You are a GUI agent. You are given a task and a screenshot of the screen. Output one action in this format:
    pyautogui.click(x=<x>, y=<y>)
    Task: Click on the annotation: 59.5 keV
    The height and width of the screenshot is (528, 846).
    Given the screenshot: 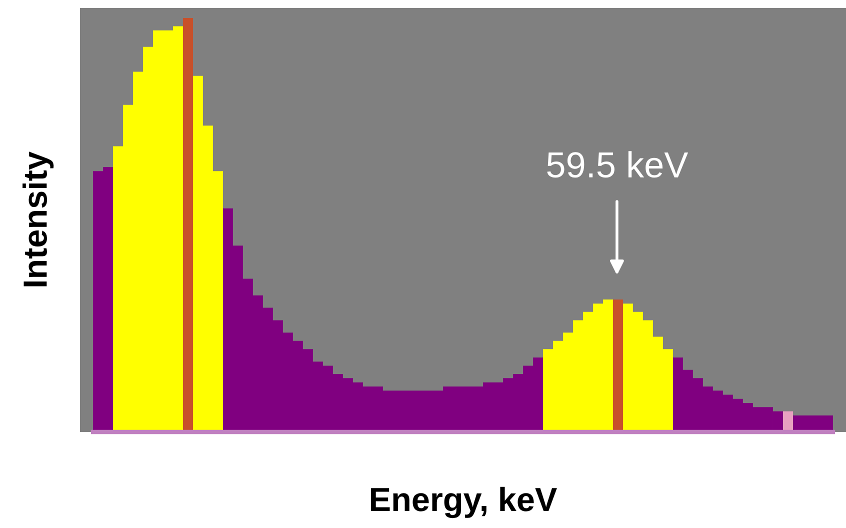 What is the action you would take?
    pyautogui.click(x=617, y=164)
    